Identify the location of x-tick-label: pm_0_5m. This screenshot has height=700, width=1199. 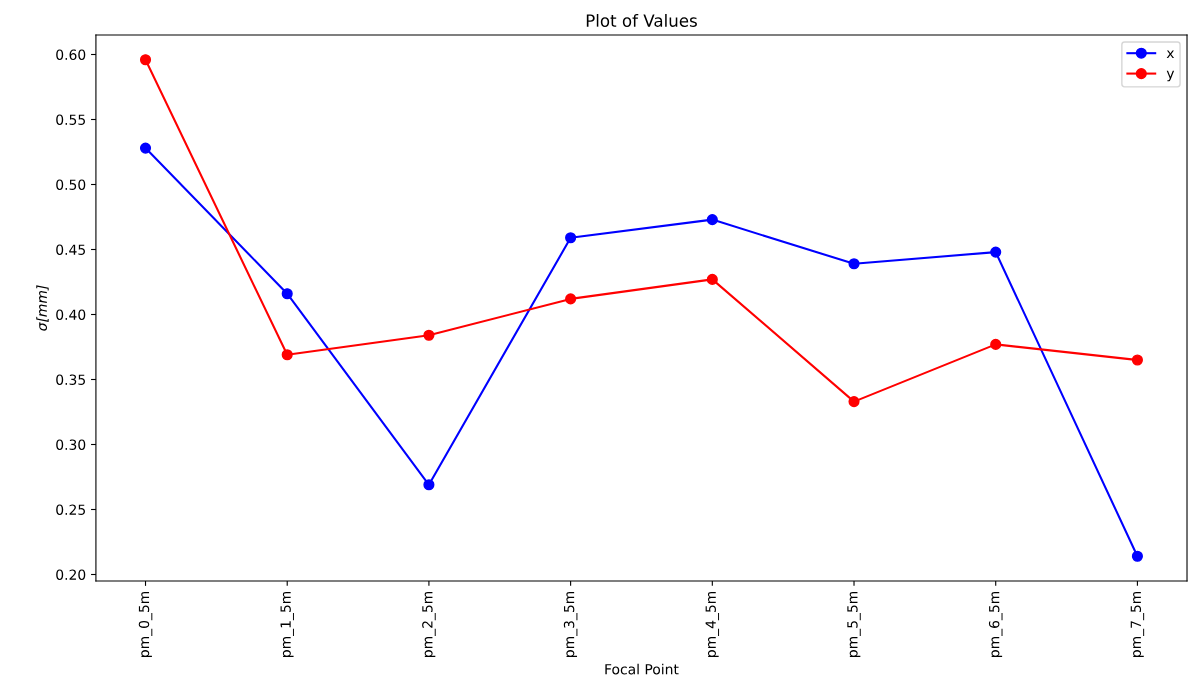
(145, 624).